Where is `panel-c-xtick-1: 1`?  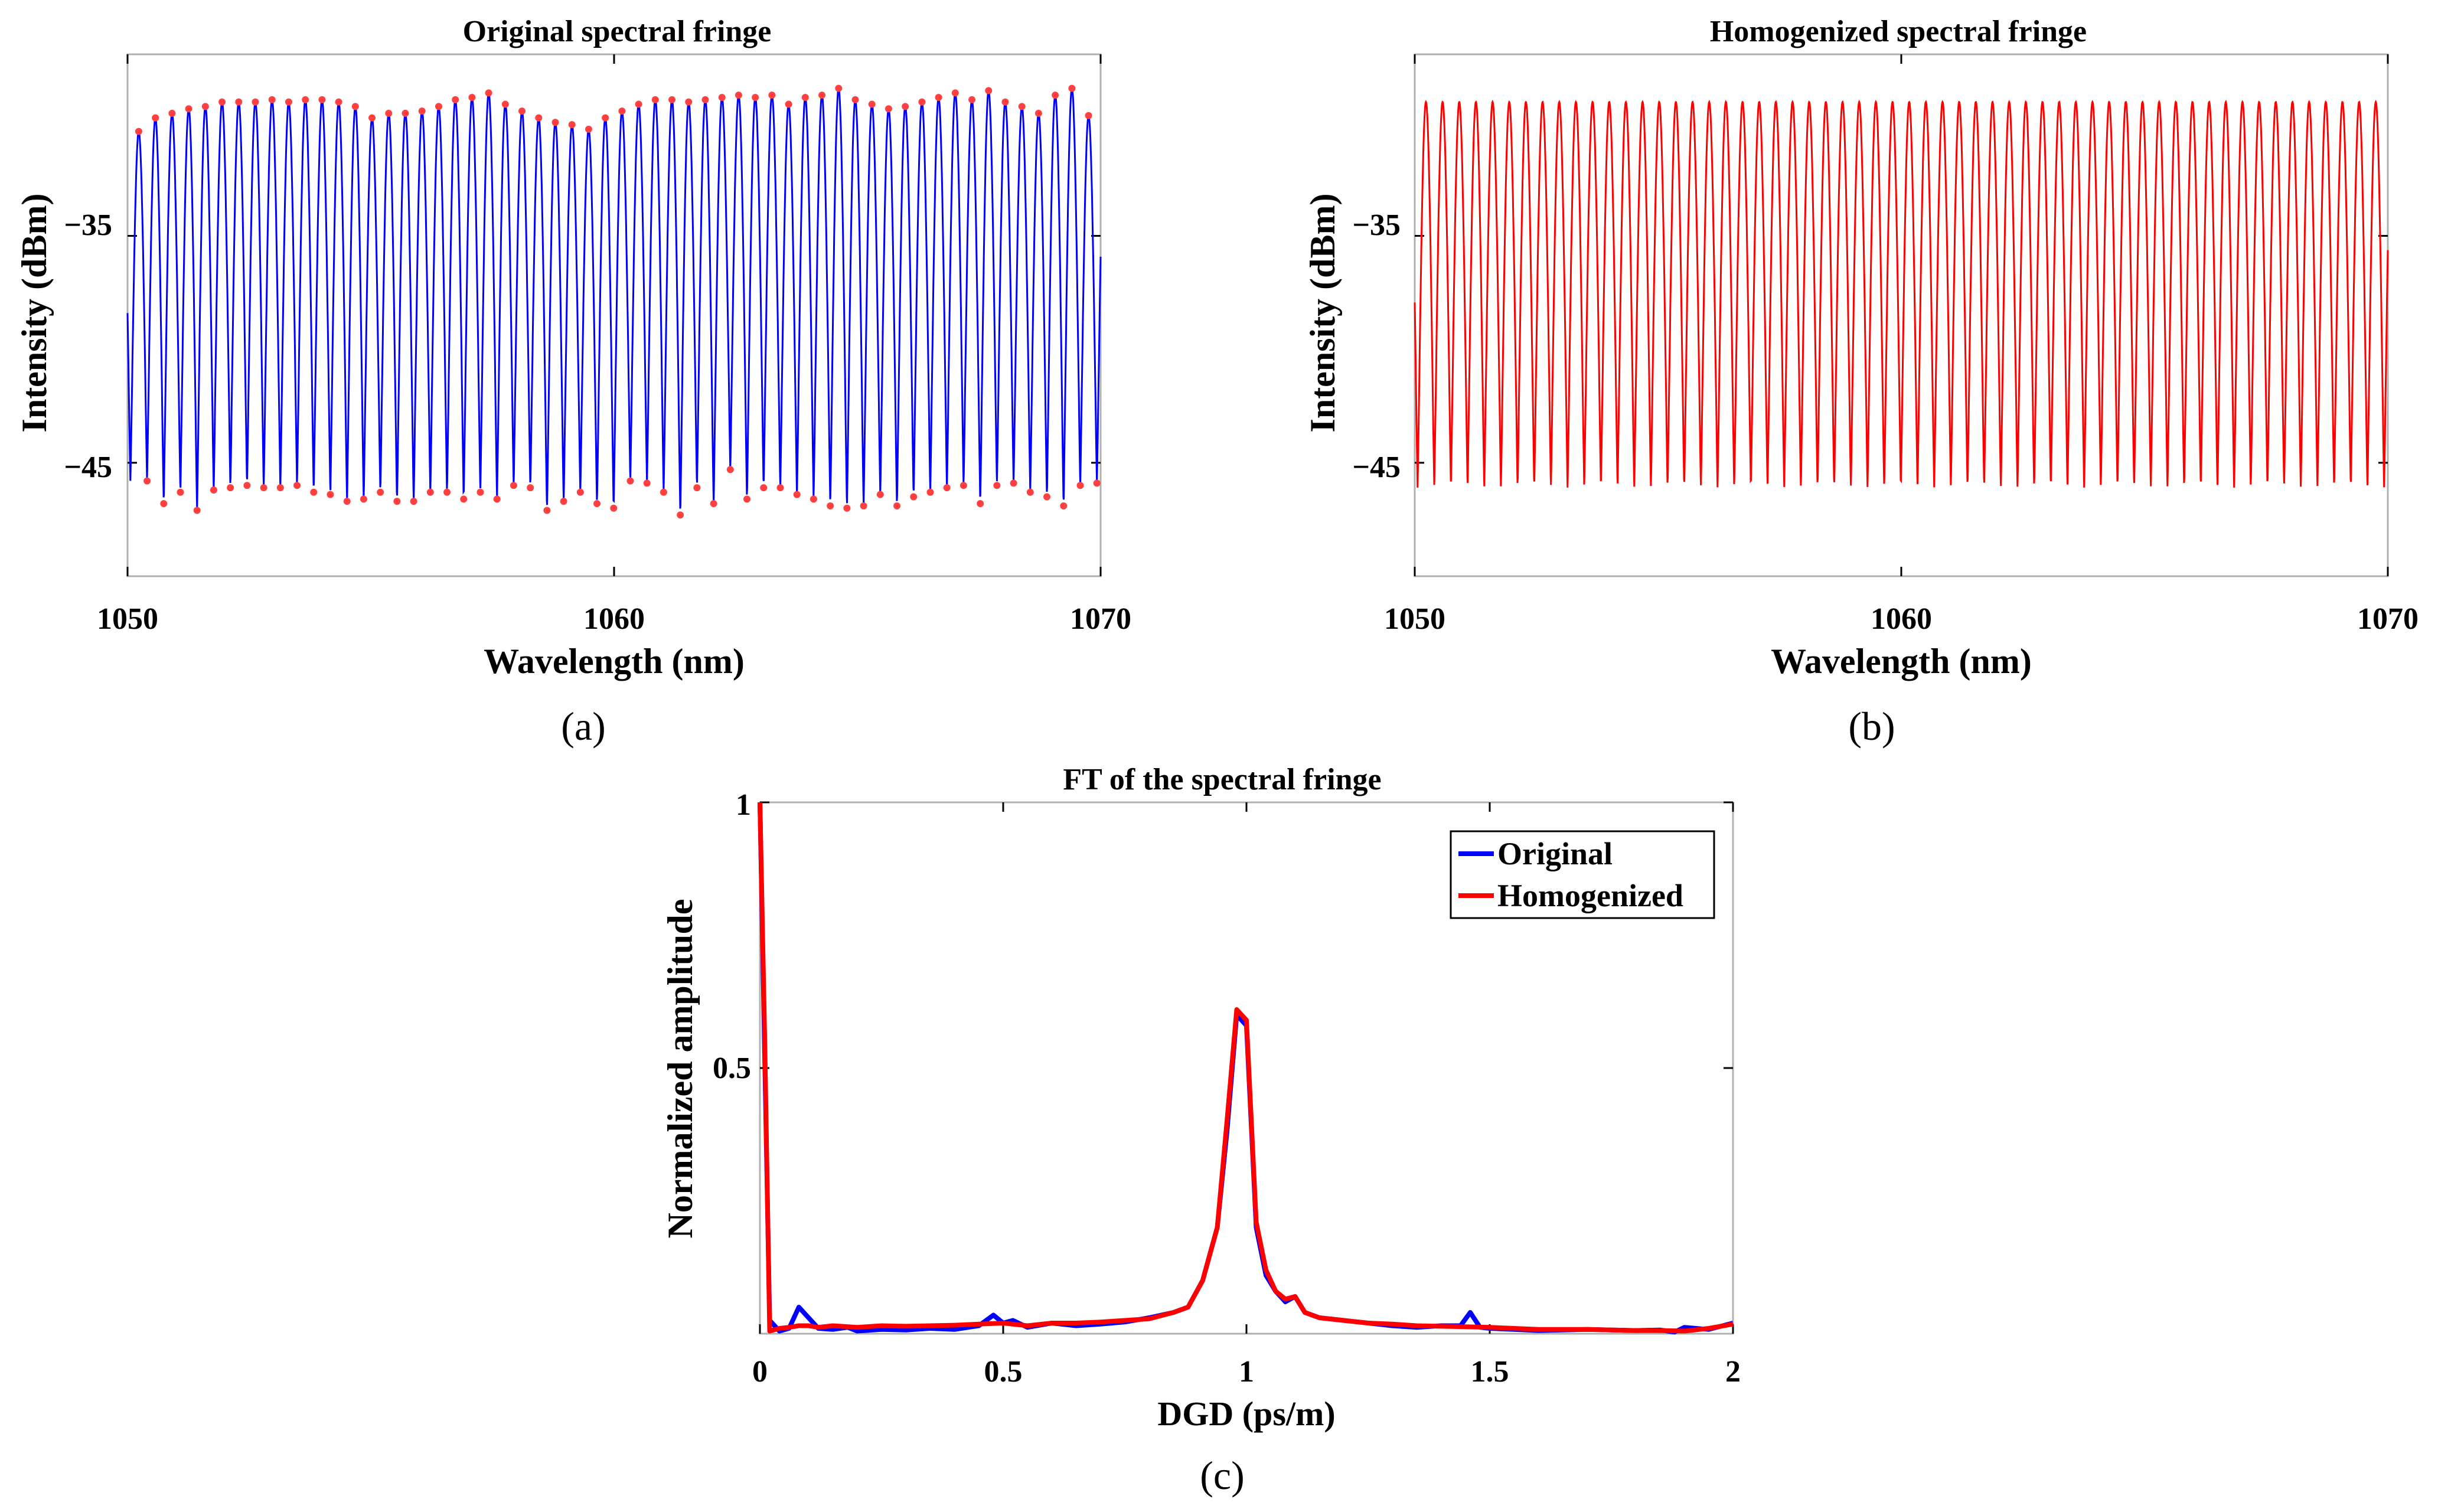
panel-c-xtick-1: 1 is located at coordinates (1246, 1372).